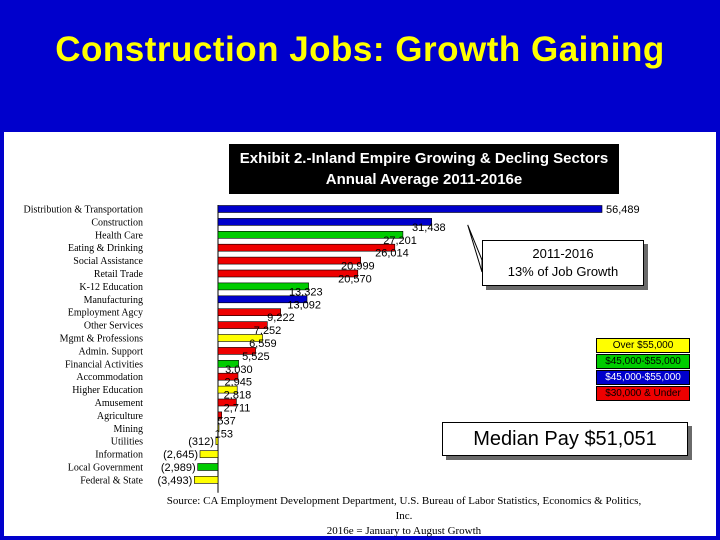 The width and height of the screenshot is (720, 540). What do you see at coordinates (355, 280) in the screenshot?
I see `value-label-5: 20,570` at bounding box center [355, 280].